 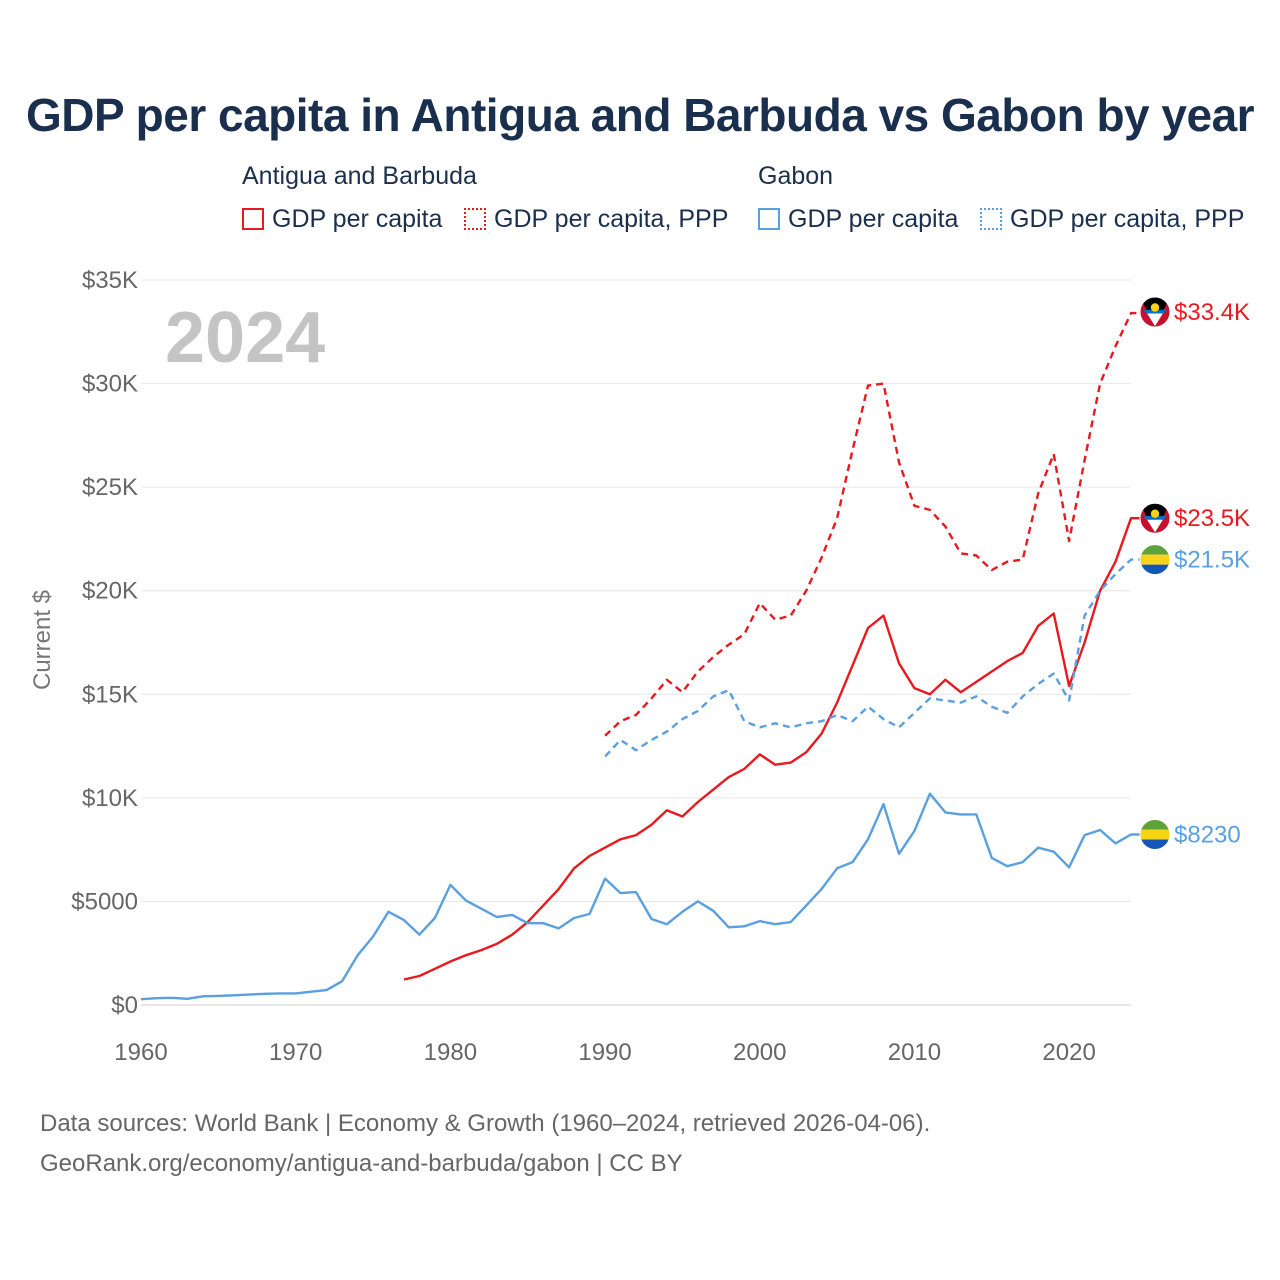 What do you see at coordinates (245, 338) in the screenshot?
I see `year-watermark: 2024` at bounding box center [245, 338].